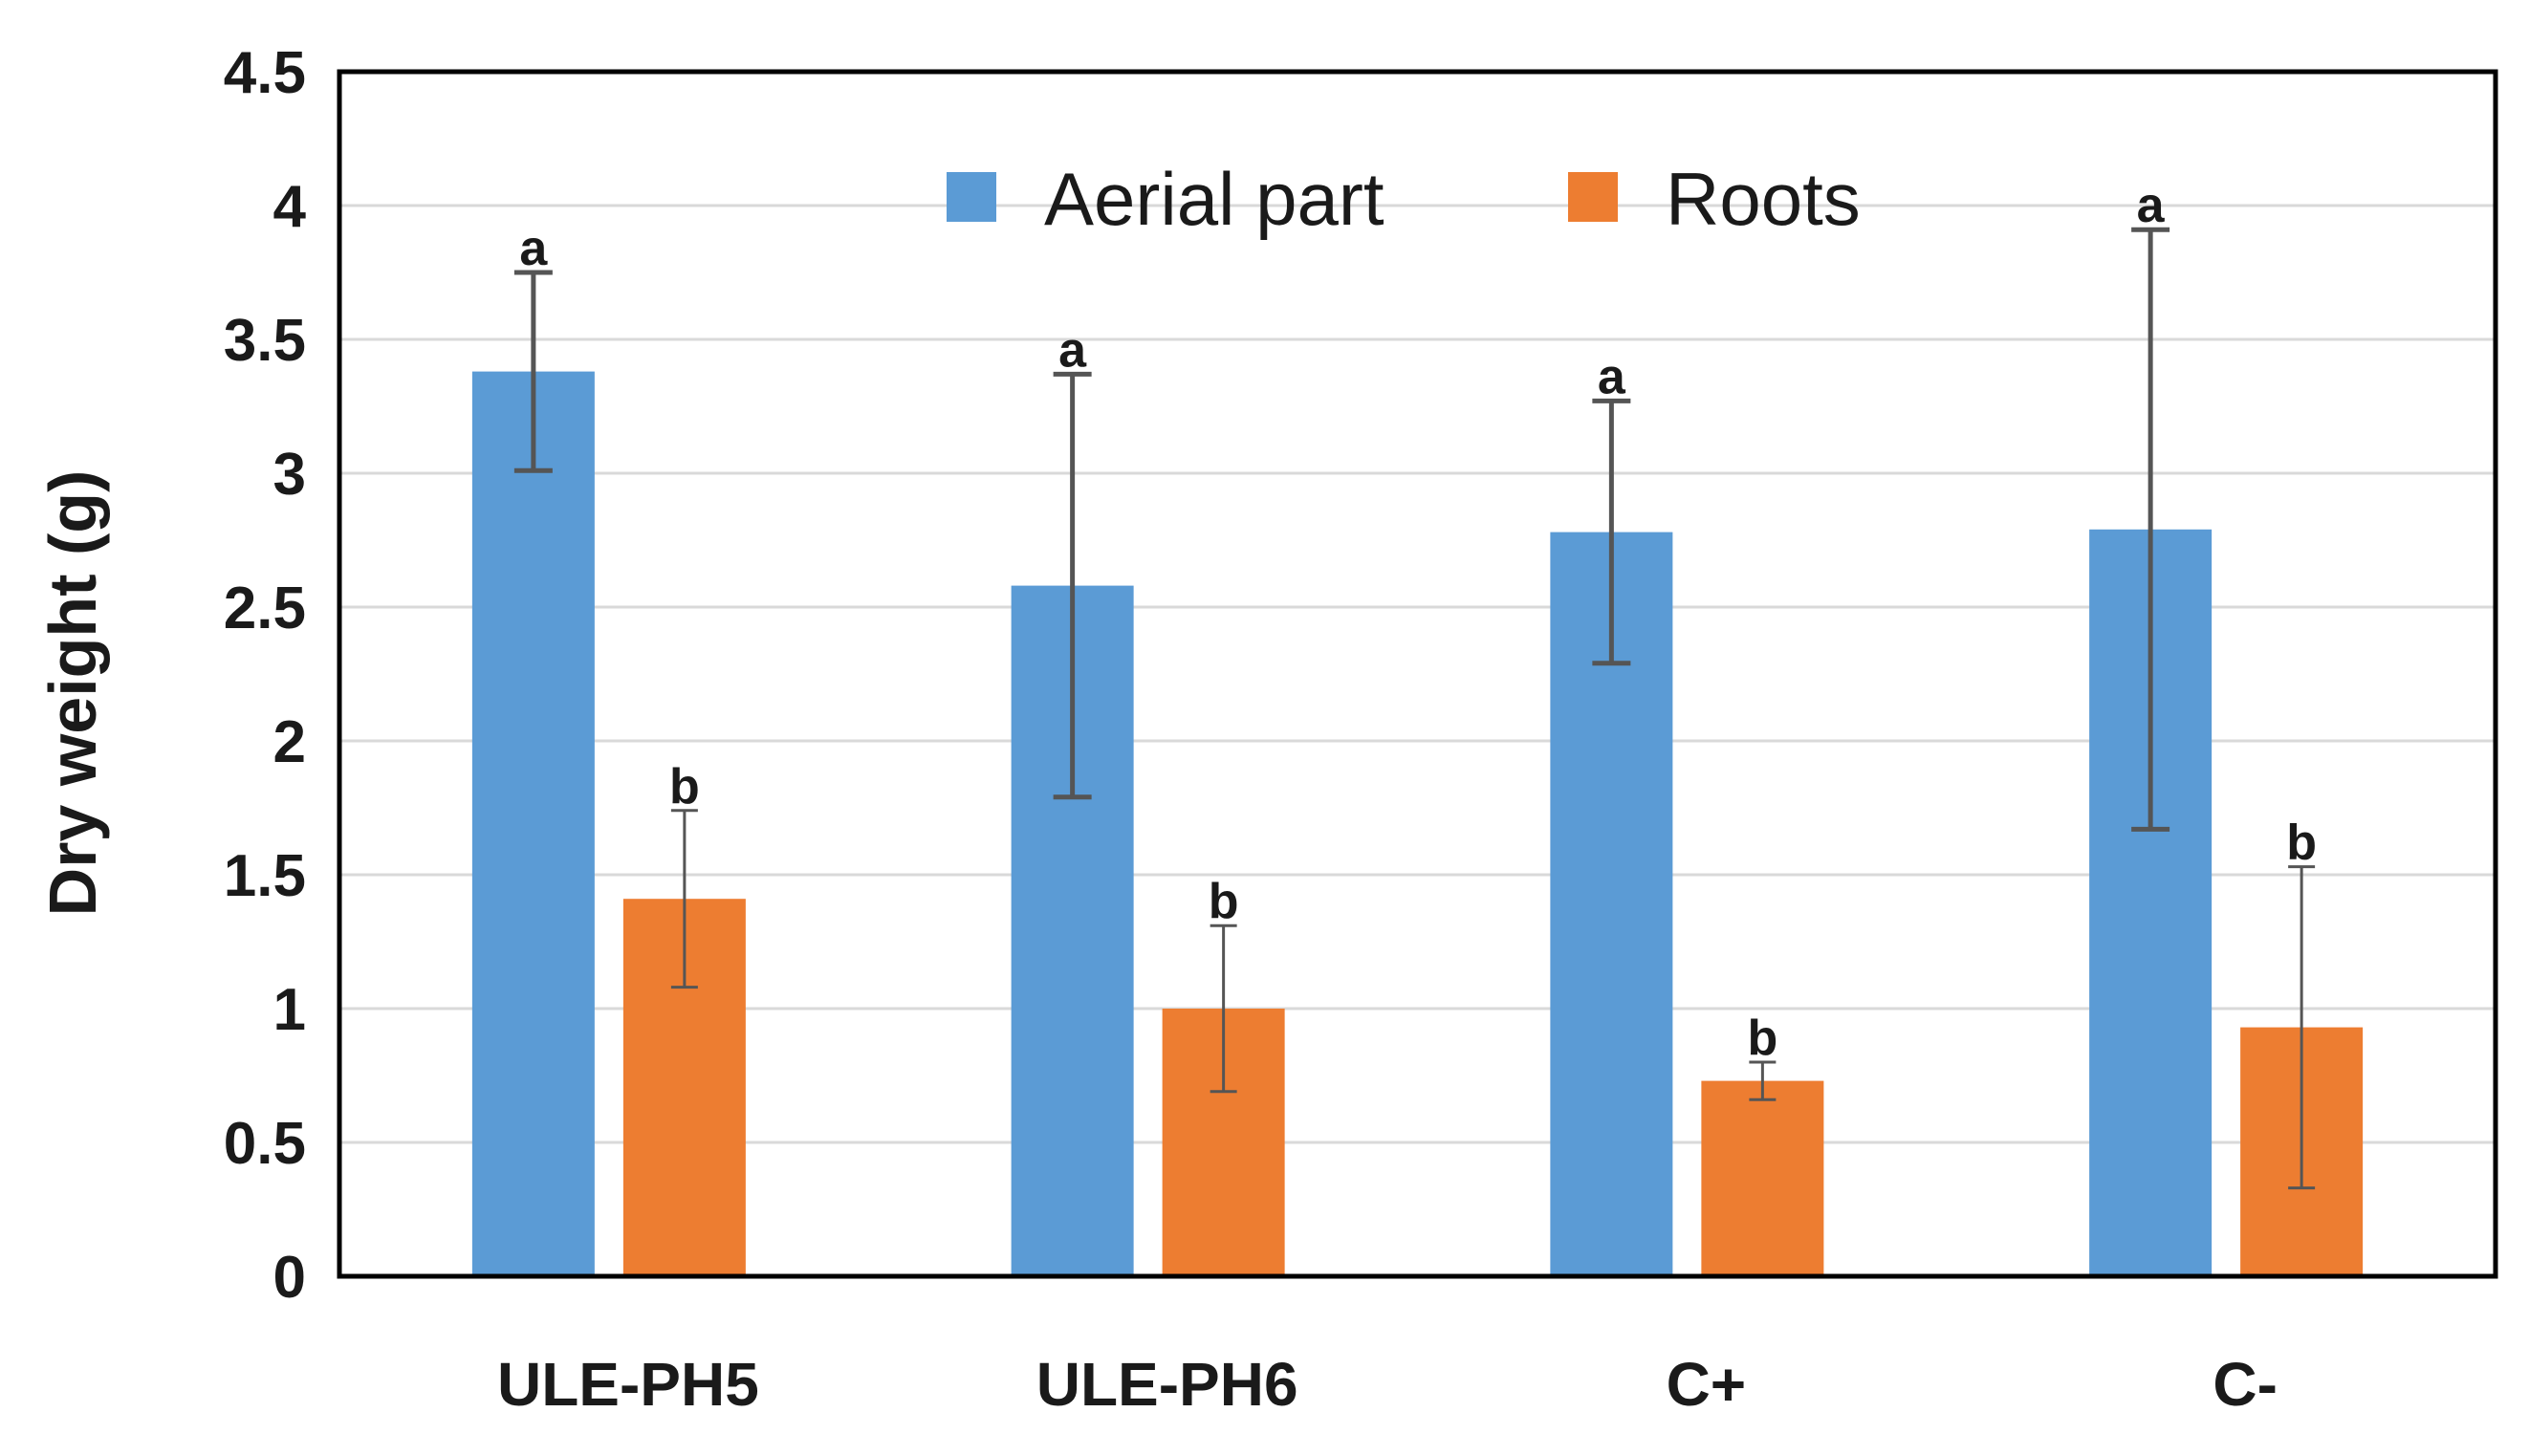 This screenshot has height=1456, width=2529. What do you see at coordinates (72, 693) in the screenshot?
I see `y-axis-title: Dry weight (g)` at bounding box center [72, 693].